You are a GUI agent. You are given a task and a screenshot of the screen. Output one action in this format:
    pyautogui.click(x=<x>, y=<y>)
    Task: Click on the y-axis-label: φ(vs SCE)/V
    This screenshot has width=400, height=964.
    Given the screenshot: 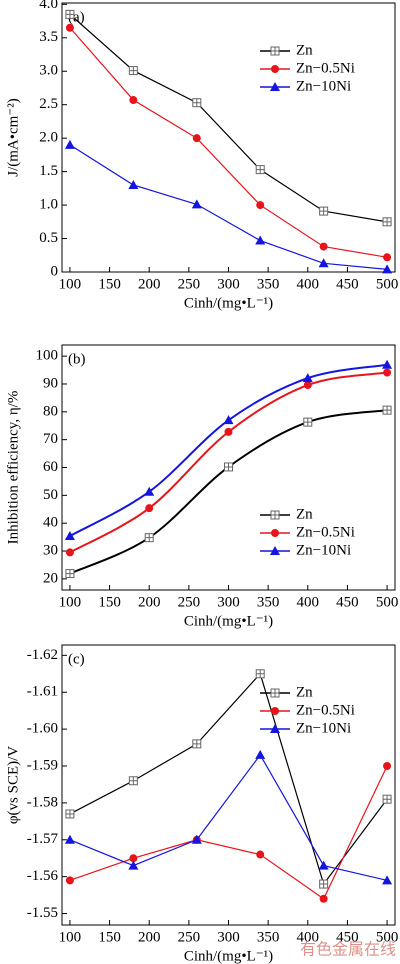 What is the action you would take?
    pyautogui.click(x=13, y=785)
    